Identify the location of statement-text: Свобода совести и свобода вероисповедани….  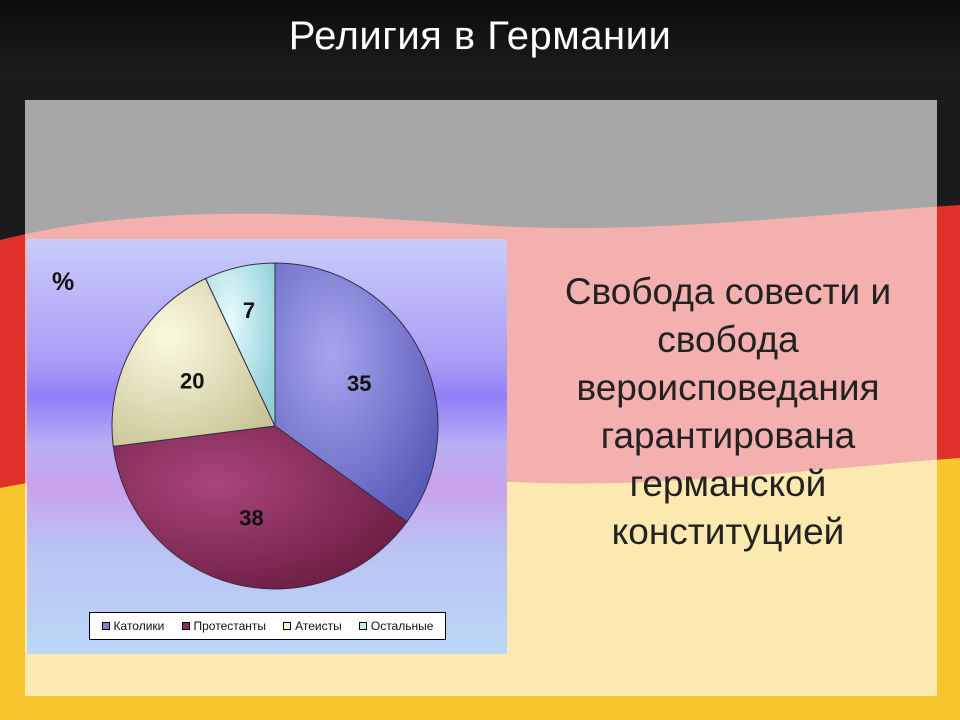
(728, 411).